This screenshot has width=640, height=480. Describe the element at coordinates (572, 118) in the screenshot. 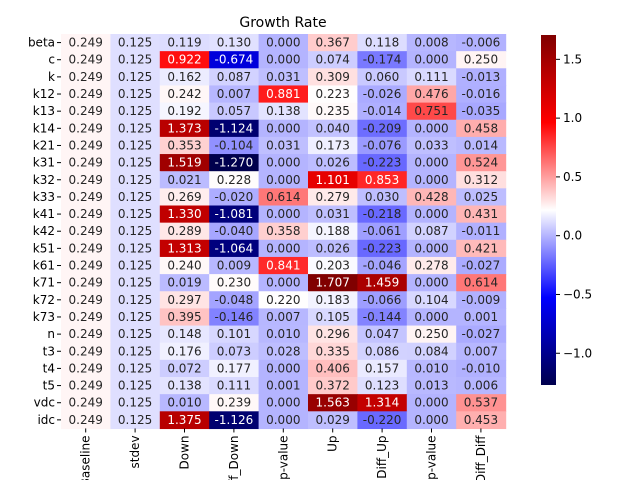

I see `colorbar-tick-label: 1.0` at that location.